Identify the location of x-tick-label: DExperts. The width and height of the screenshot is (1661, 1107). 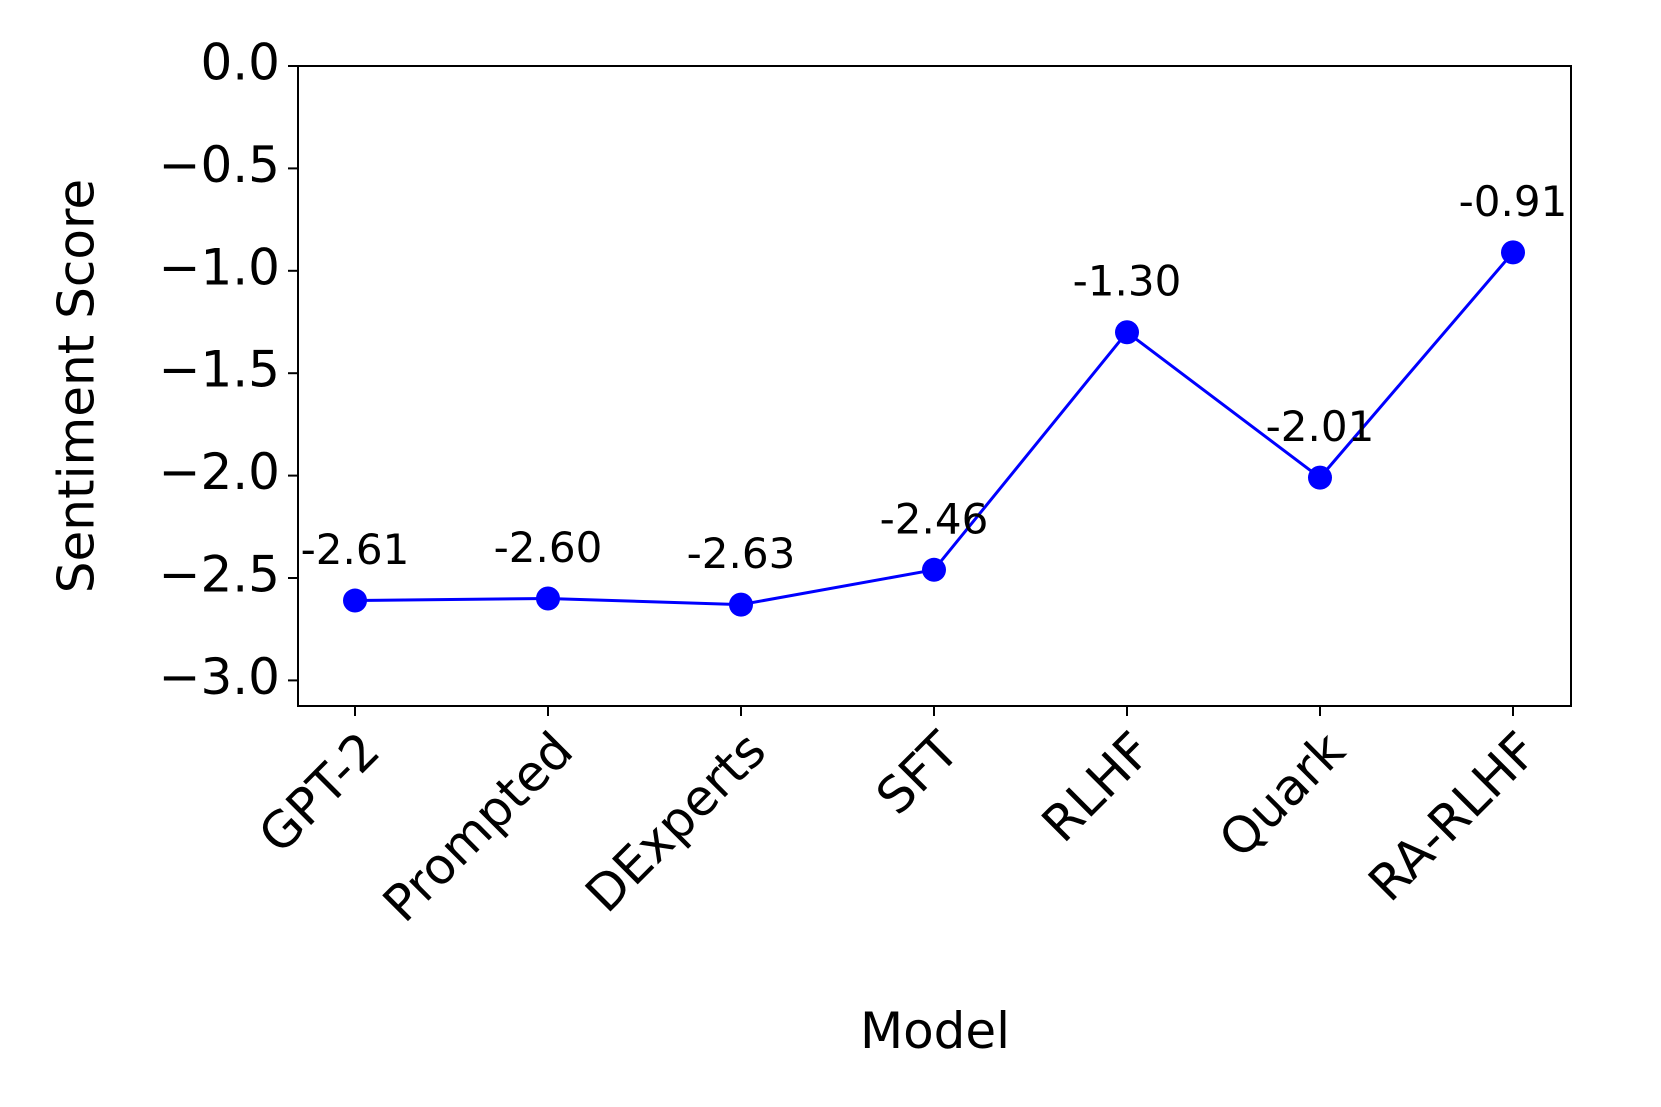
(676, 822).